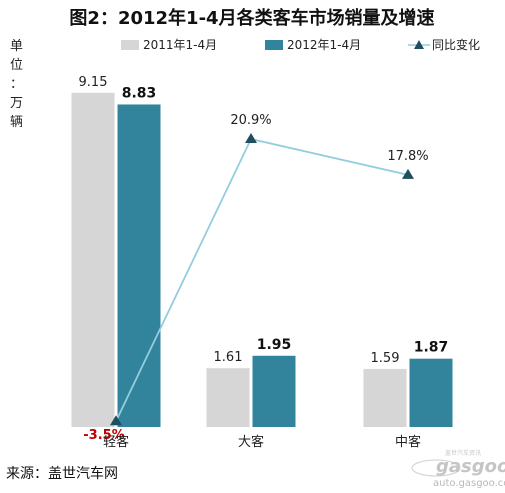  I want to click on data-label-yoy: 20.9%, so click(250, 120).